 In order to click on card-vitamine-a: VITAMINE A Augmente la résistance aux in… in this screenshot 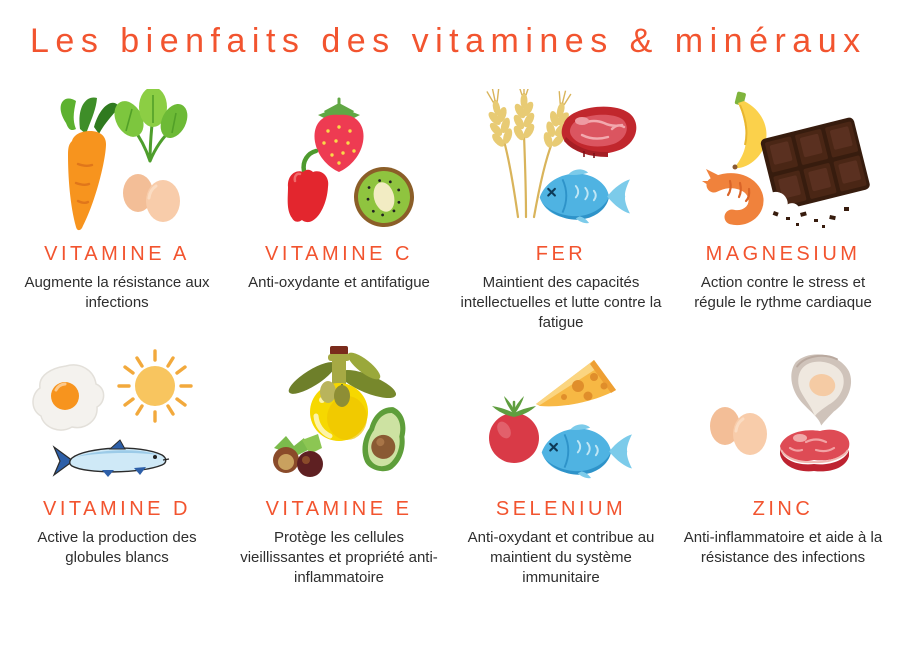, I will do `click(117, 210)`.